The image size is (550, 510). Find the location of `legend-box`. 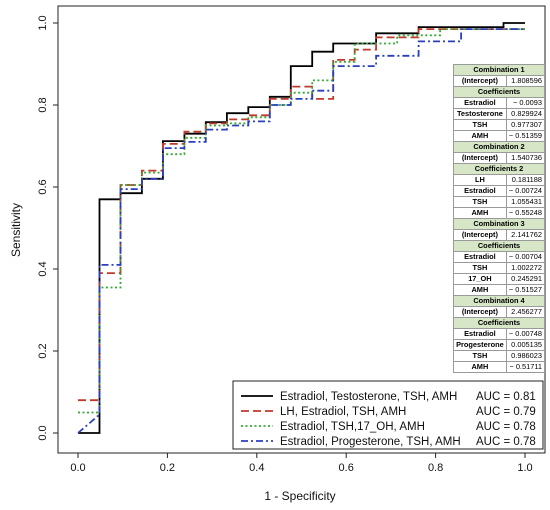

legend-box is located at coordinates (388, 415).